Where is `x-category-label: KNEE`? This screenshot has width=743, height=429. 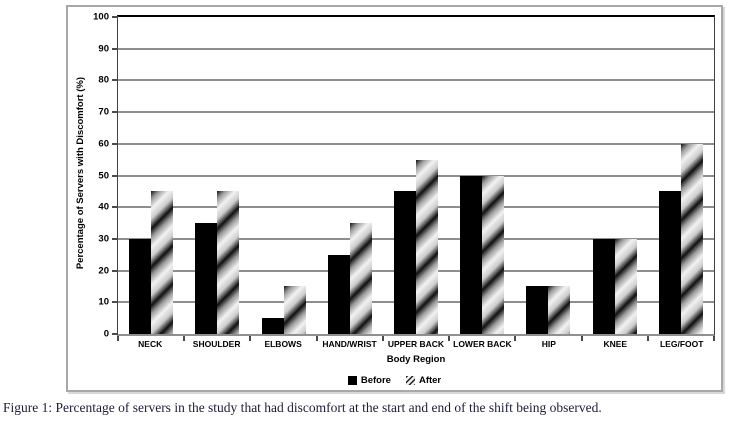 x-category-label: KNEE is located at coordinates (615, 344).